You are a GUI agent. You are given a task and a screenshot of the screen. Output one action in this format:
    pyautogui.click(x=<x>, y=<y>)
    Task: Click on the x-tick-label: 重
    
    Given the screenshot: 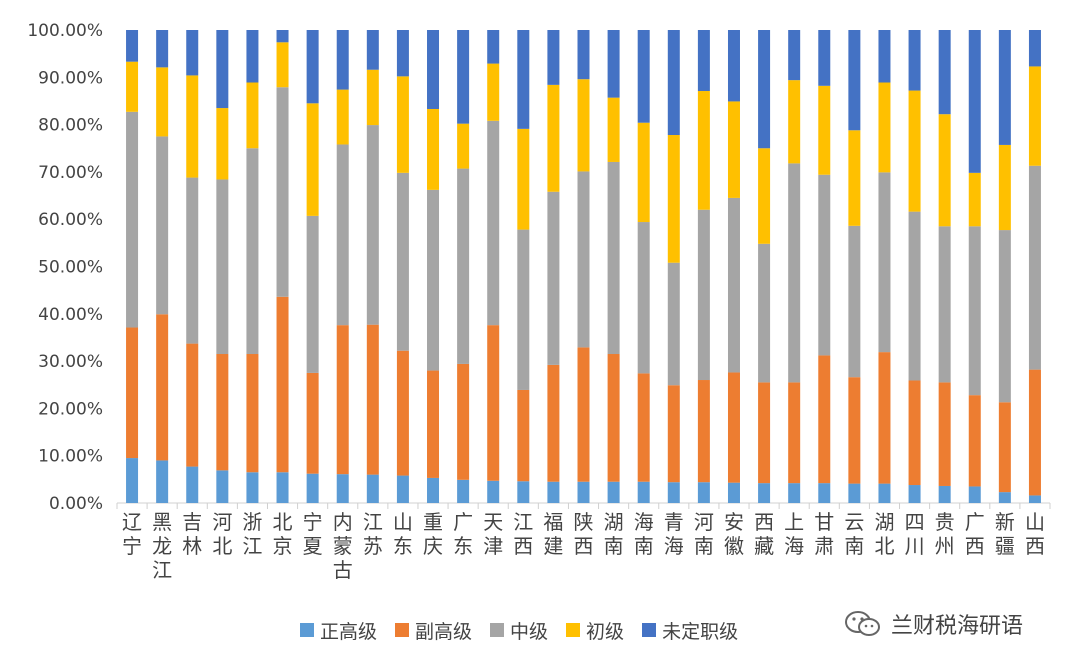 What is the action you would take?
    pyautogui.click(x=433, y=522)
    